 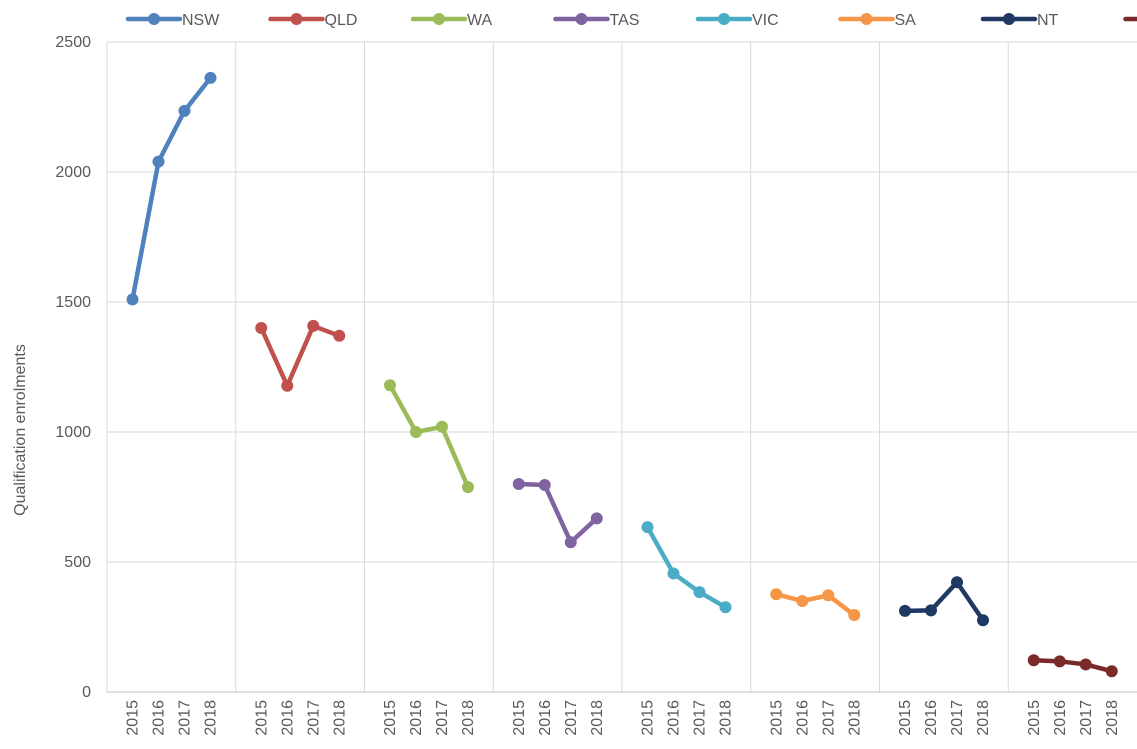 I want to click on series-line-act, so click(x=1072, y=666).